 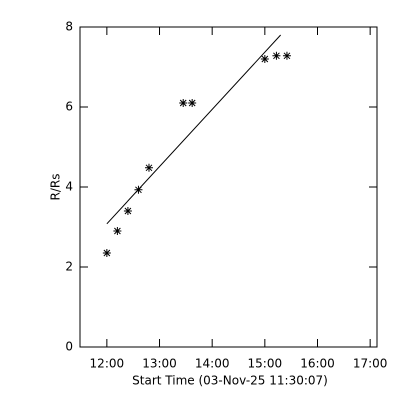 I want to click on x-tick-label: 13:00, so click(x=159, y=364).